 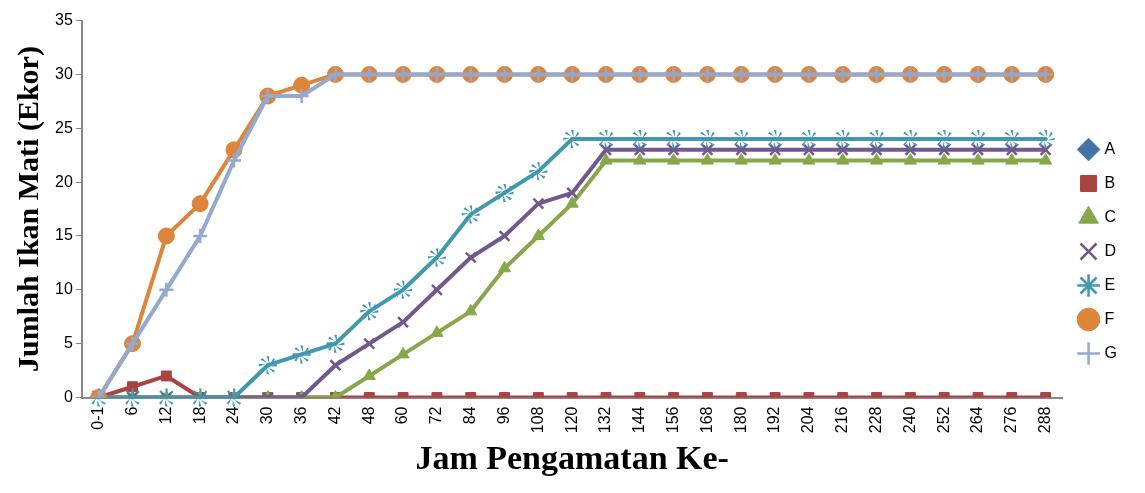 What do you see at coordinates (98, 418) in the screenshot?
I see `x-tick-label: 0-1` at bounding box center [98, 418].